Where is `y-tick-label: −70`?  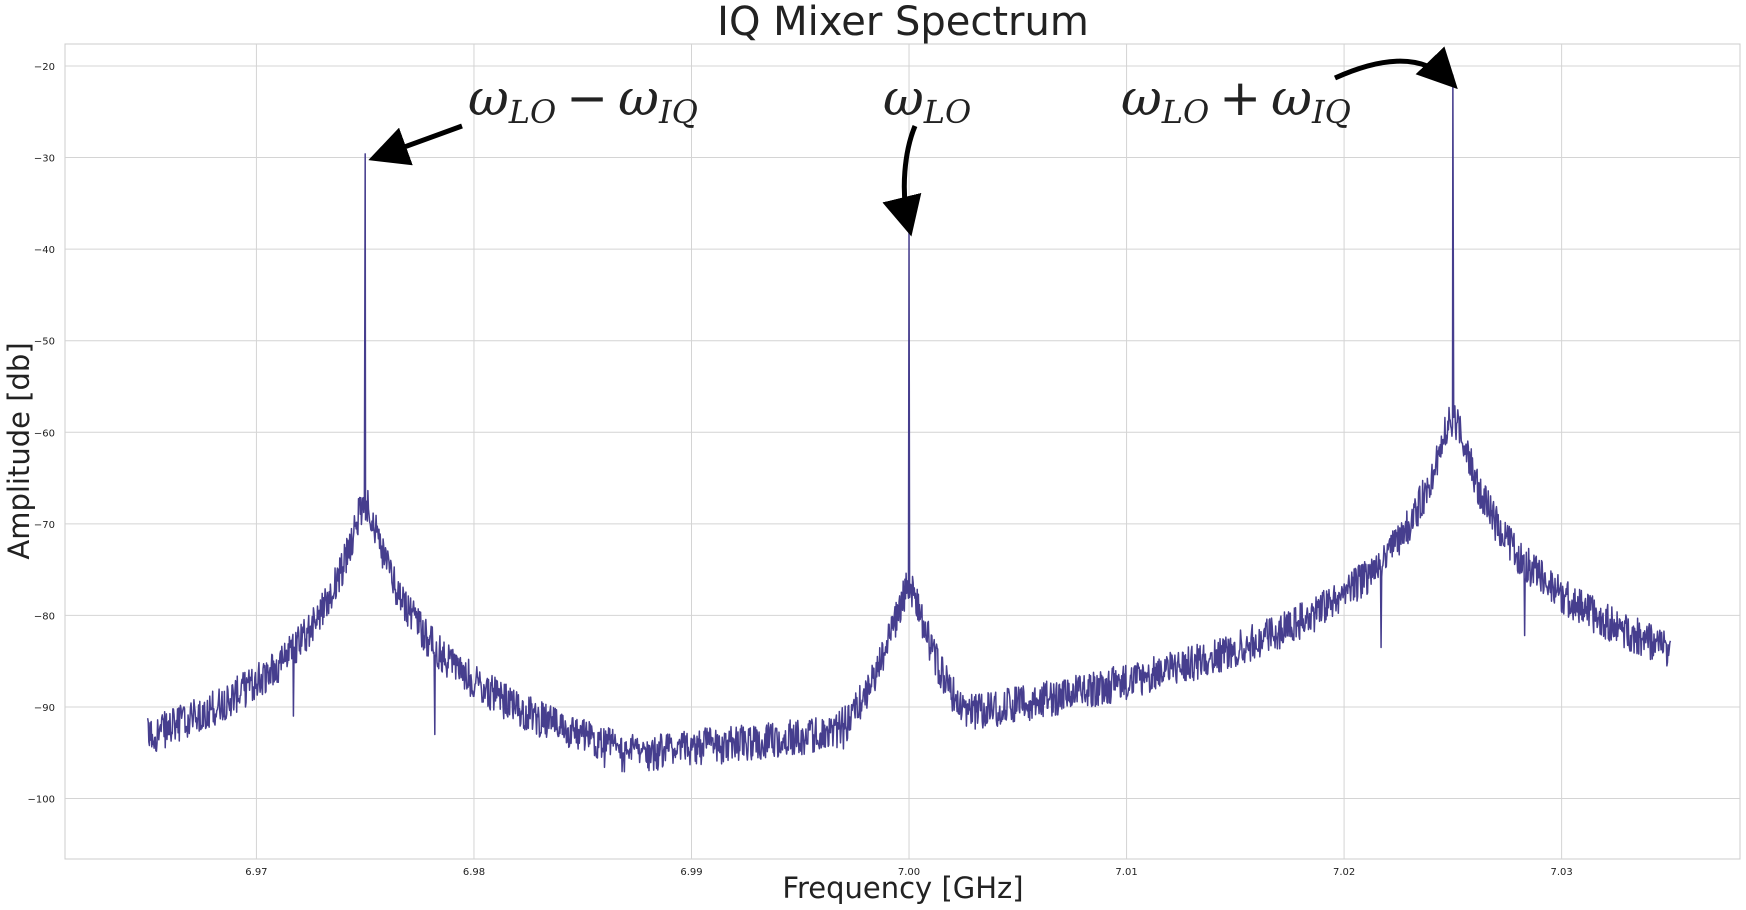
y-tick-label: −70 is located at coordinates (44, 525).